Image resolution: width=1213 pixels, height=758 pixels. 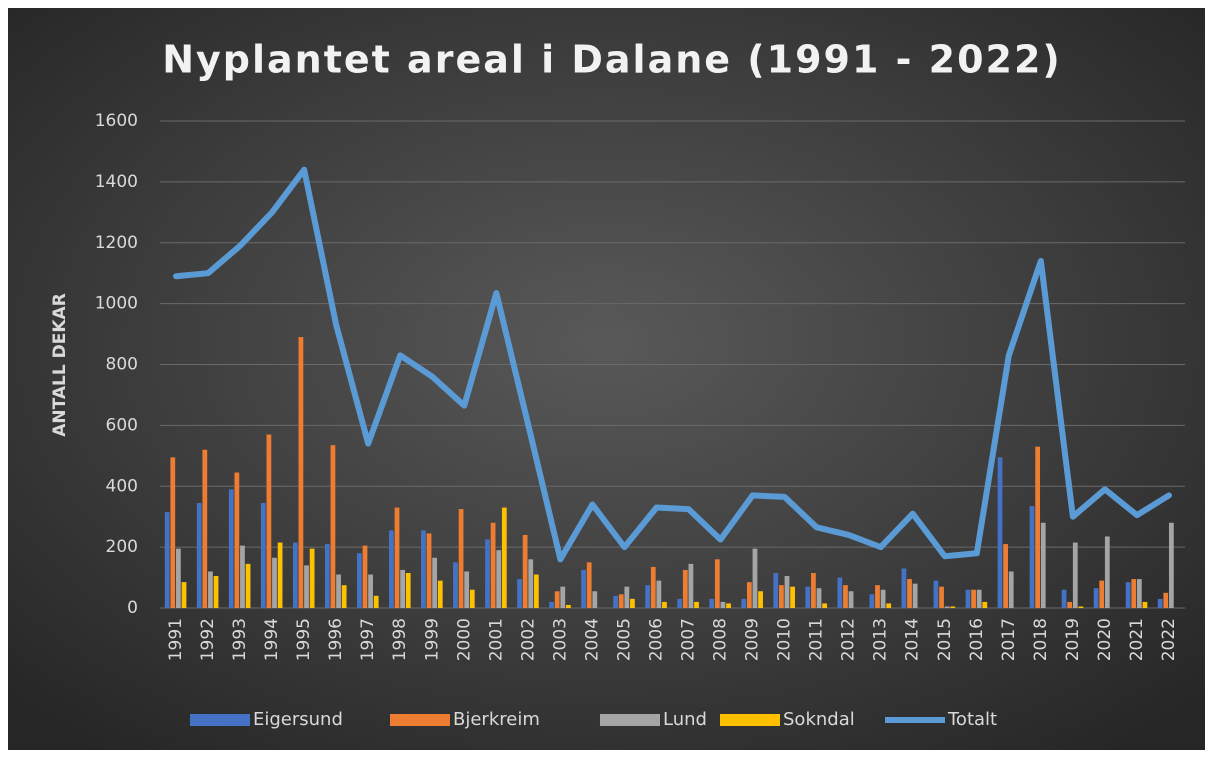 I want to click on y-tick-label: 600, so click(x=122, y=425).